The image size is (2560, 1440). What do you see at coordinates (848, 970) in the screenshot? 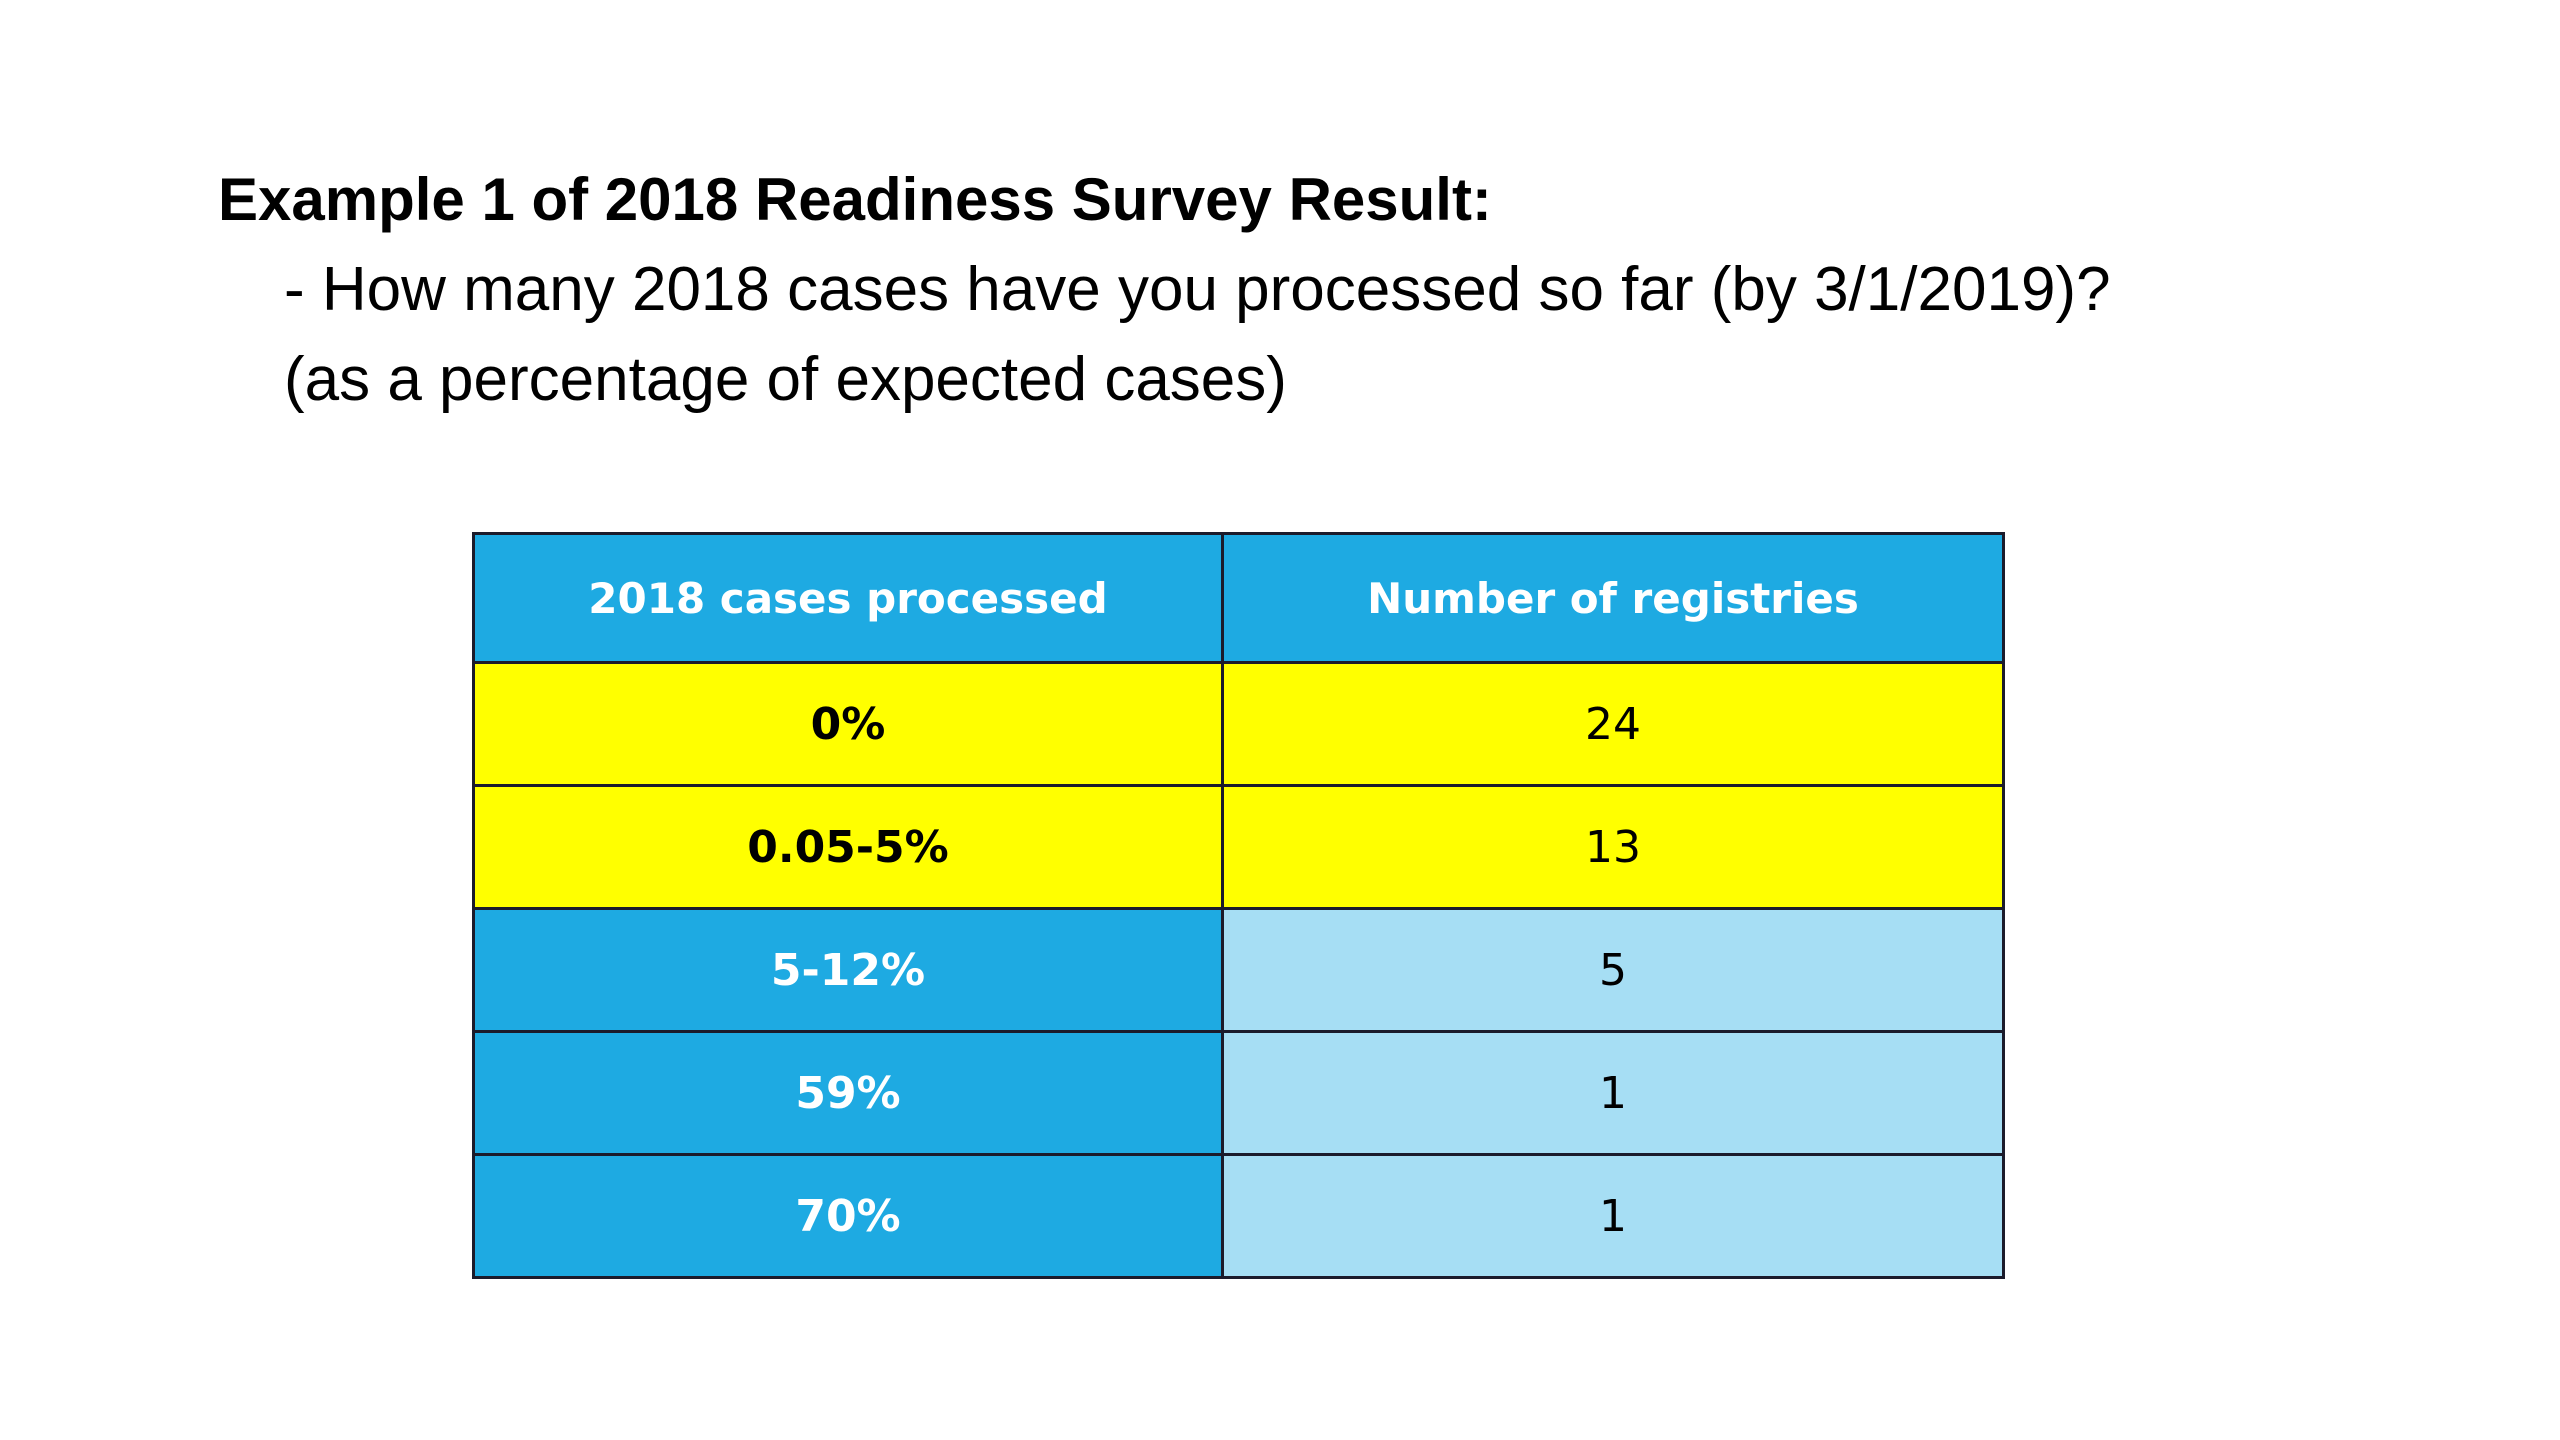
I see `cases-range-cell: 5-12%` at bounding box center [848, 970].